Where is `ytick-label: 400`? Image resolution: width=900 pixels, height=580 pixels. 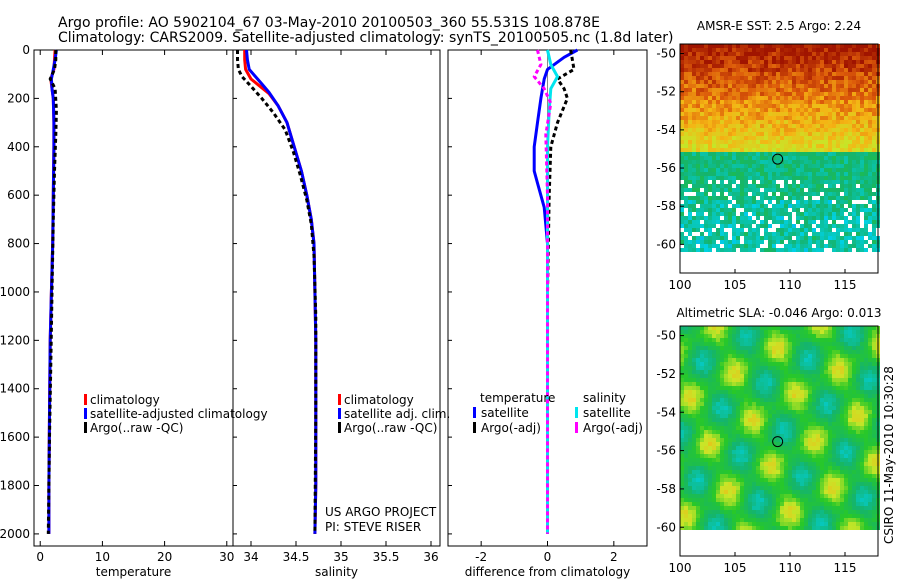
ytick-label: 400 is located at coordinates (18, 147).